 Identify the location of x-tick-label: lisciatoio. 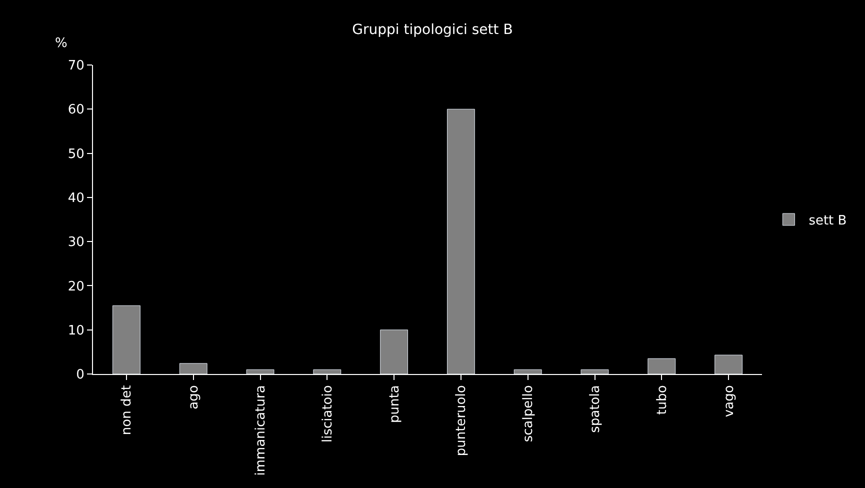
(328, 414).